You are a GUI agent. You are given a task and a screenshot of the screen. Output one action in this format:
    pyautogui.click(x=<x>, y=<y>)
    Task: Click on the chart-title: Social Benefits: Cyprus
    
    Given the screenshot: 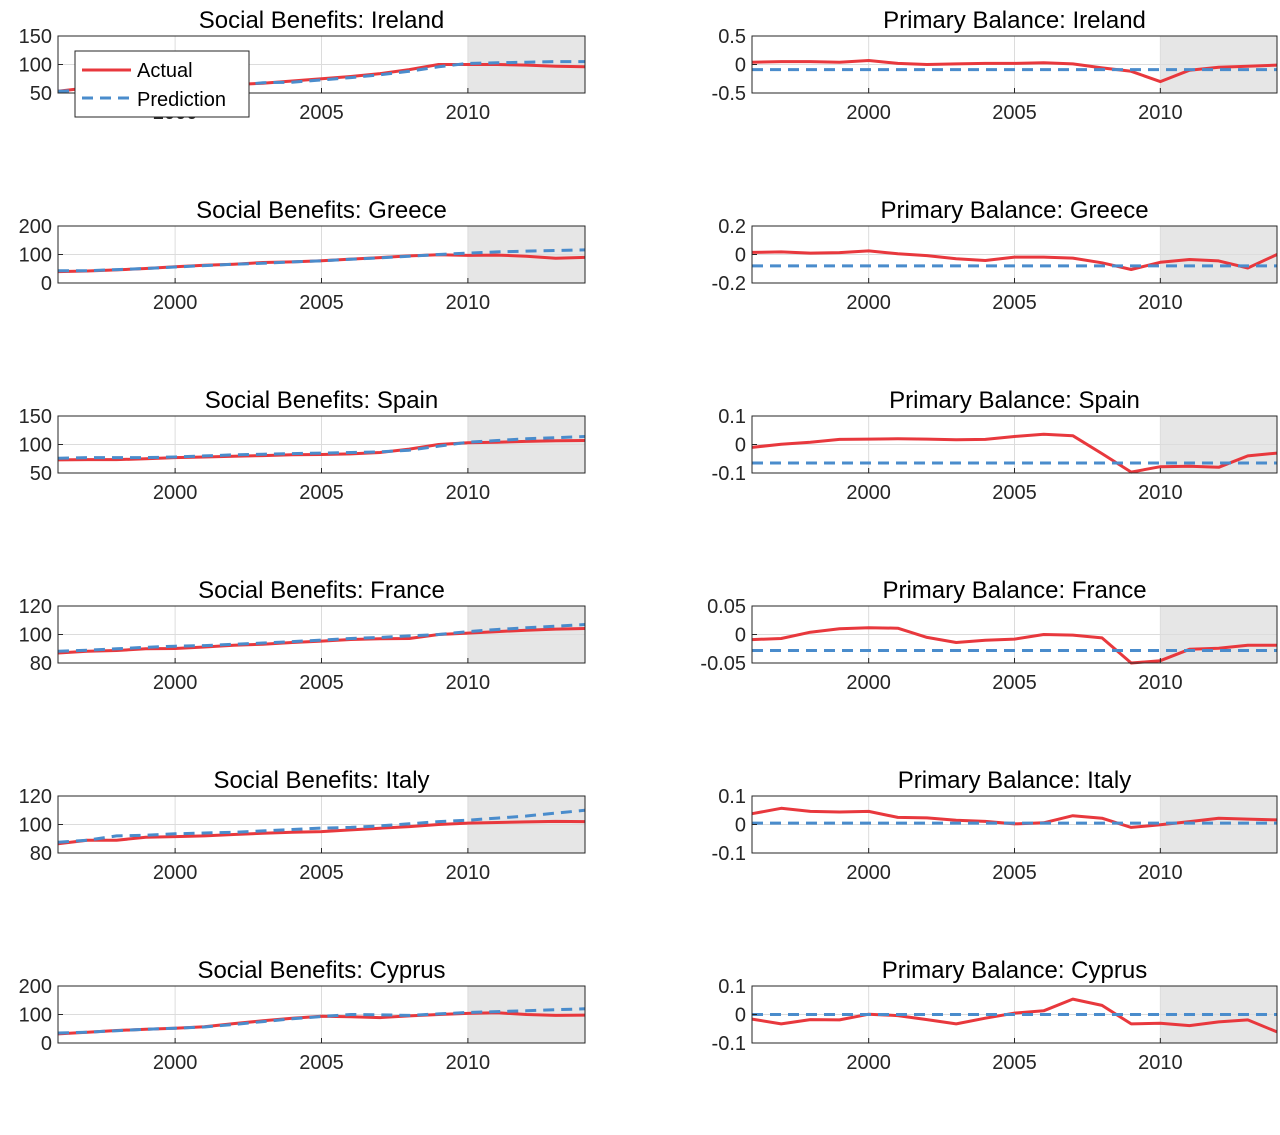 What is the action you would take?
    pyautogui.click(x=321, y=970)
    